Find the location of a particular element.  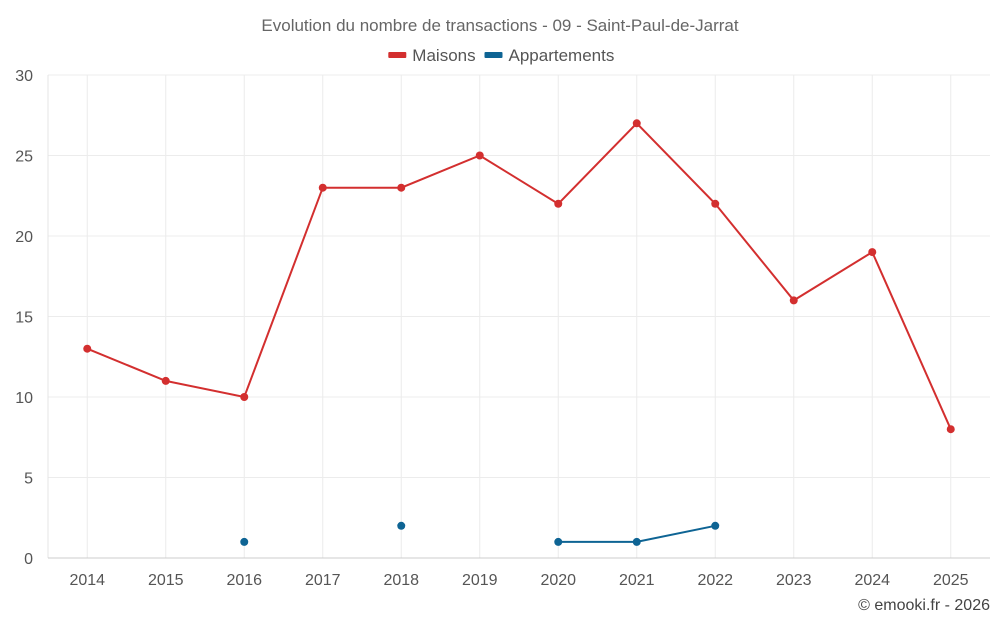

x-tick-label: 2015 is located at coordinates (166, 580).